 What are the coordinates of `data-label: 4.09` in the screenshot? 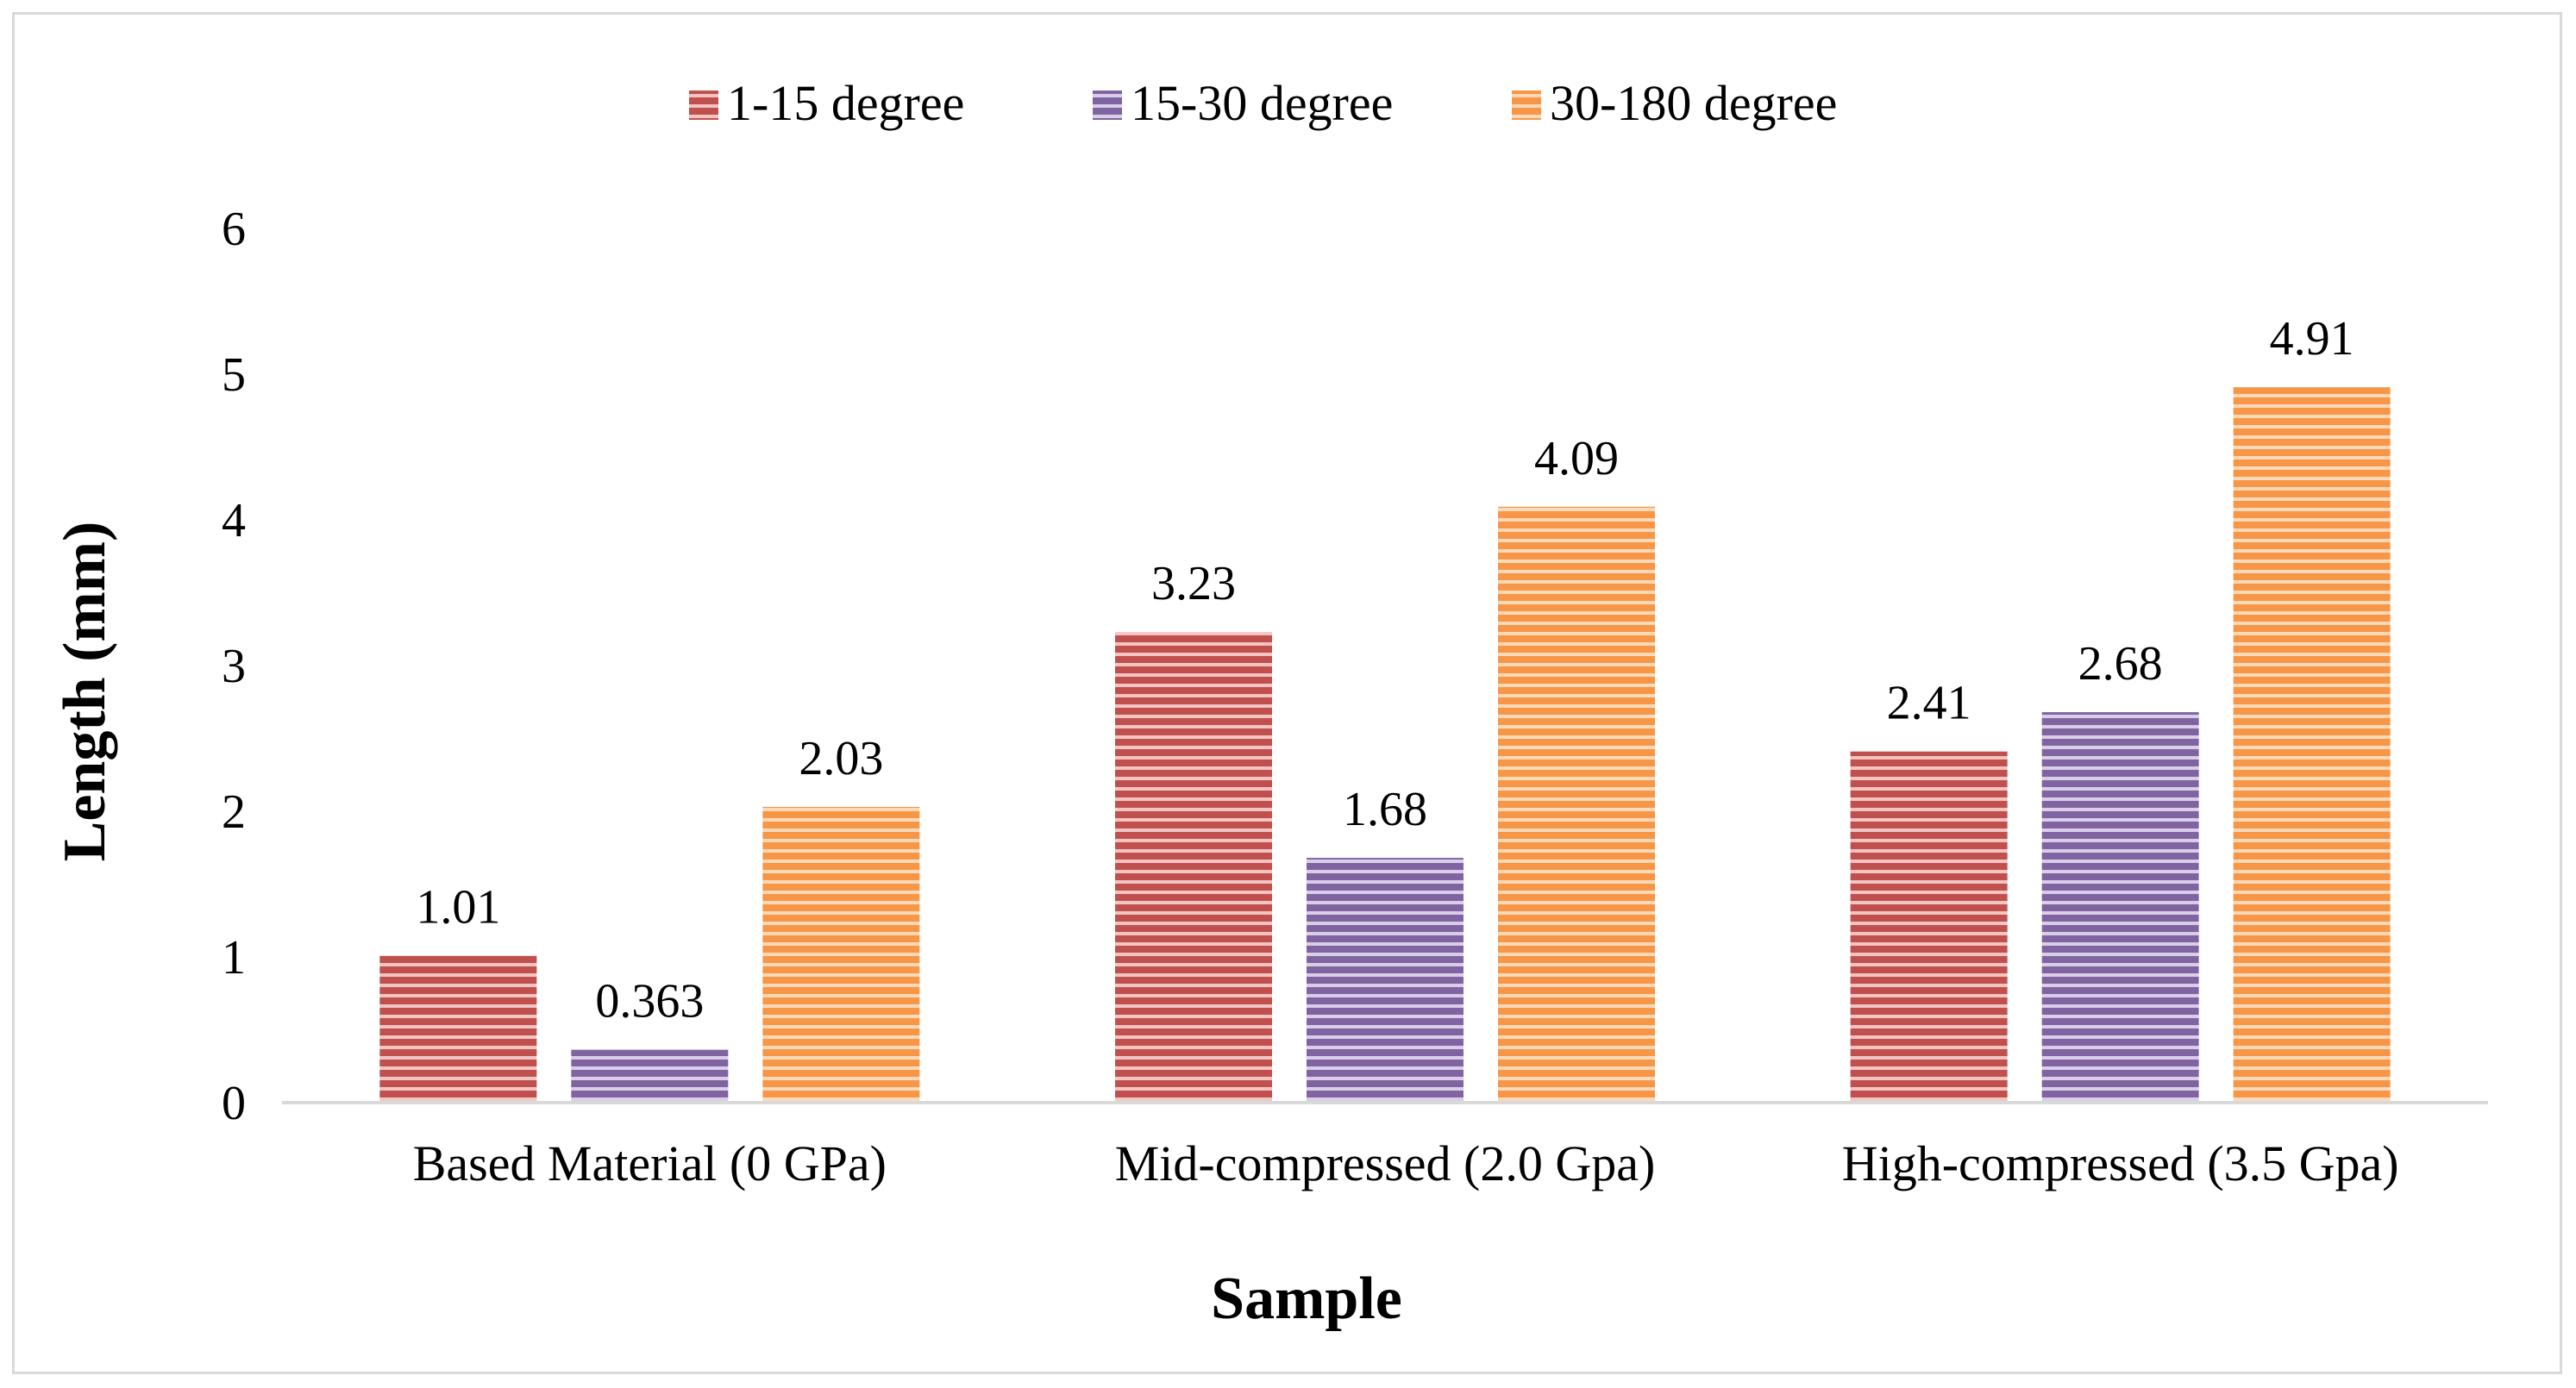 It's located at (1576, 458).